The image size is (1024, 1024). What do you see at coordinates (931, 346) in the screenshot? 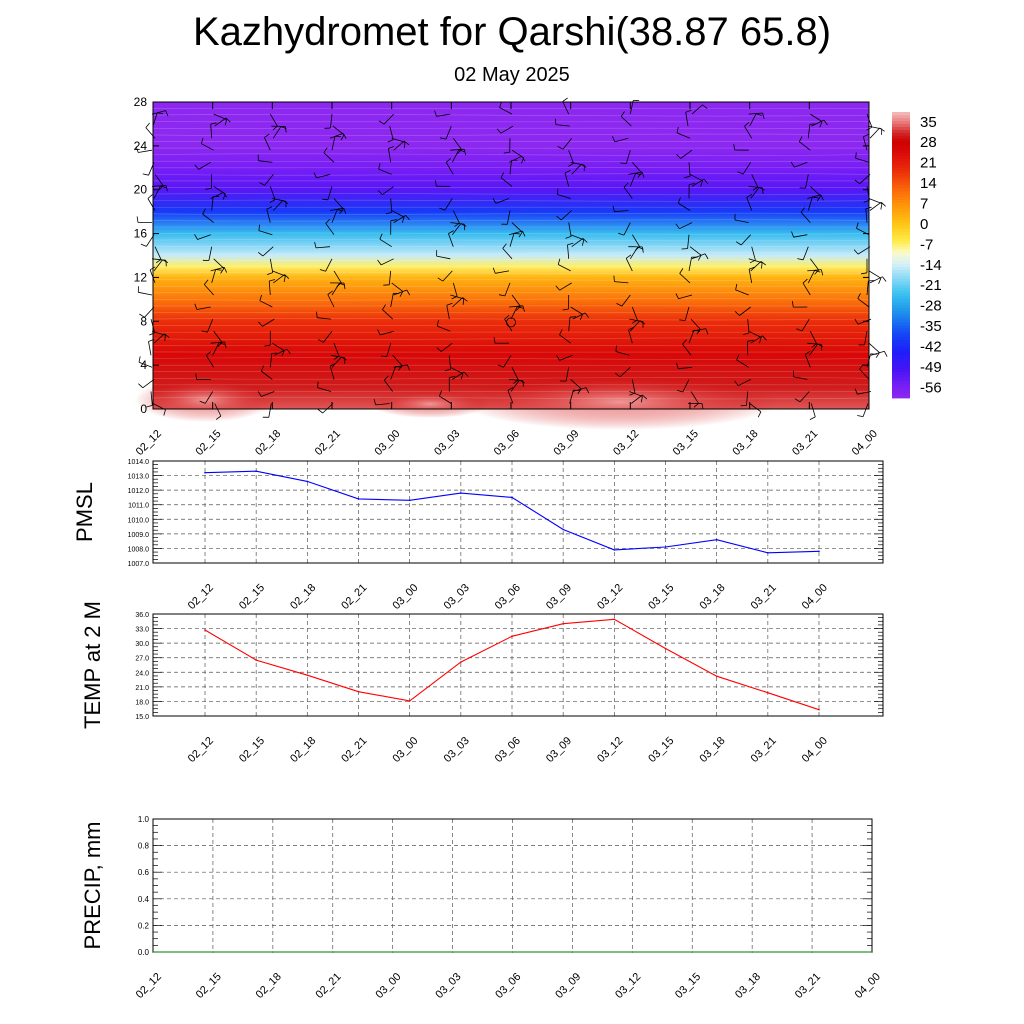
I see `colorbar-label: -42` at bounding box center [931, 346].